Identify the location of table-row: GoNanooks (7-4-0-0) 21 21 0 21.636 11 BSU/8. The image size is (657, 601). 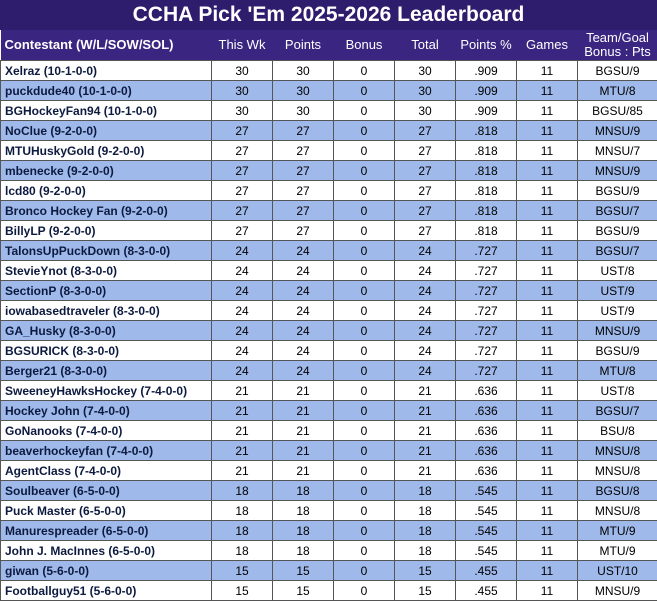
(328, 430).